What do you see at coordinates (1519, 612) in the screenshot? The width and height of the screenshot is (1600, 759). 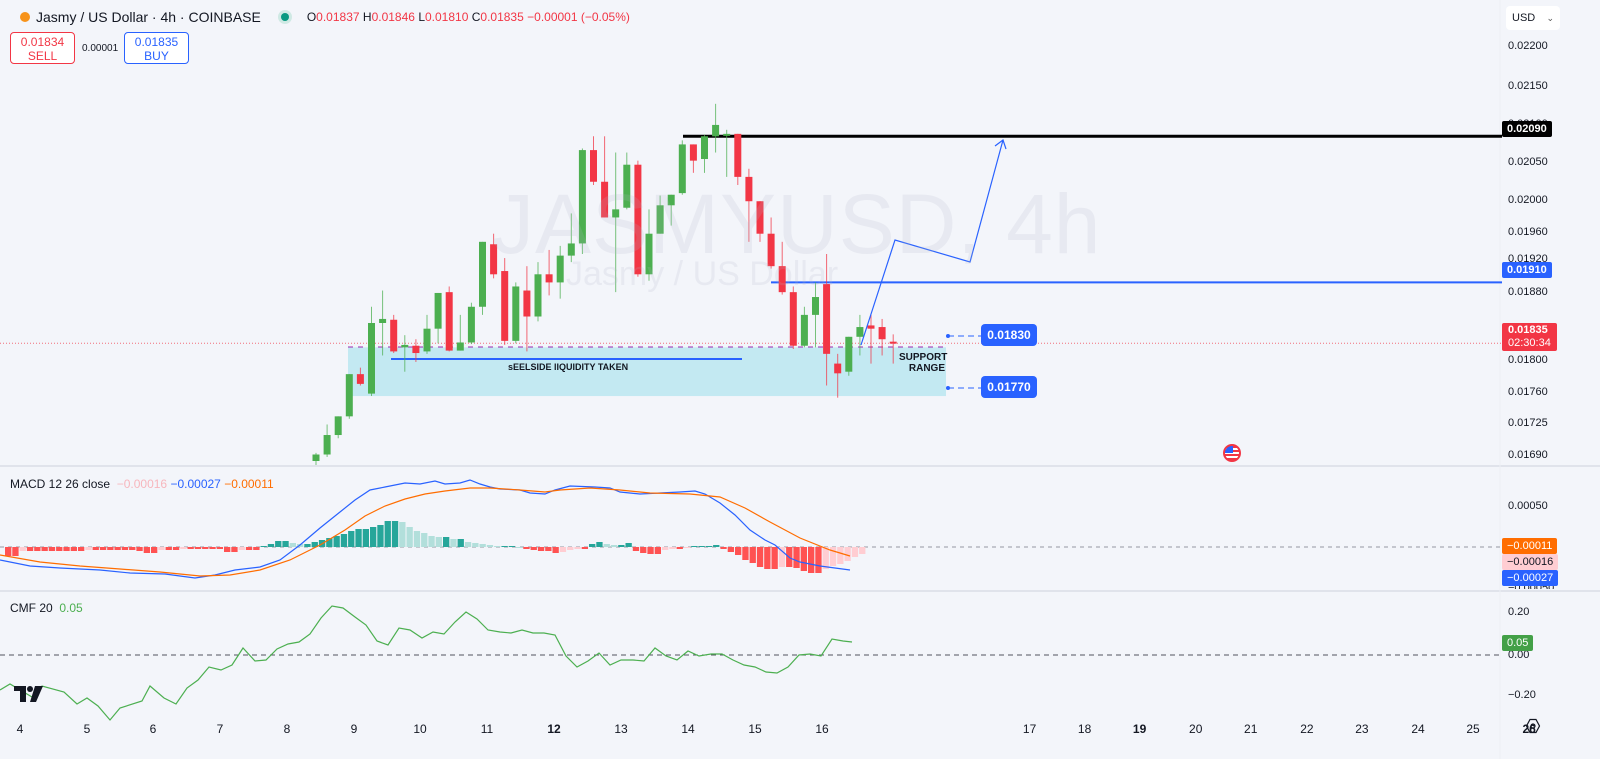 I see `cmf-axis-tick: 0.20` at bounding box center [1519, 612].